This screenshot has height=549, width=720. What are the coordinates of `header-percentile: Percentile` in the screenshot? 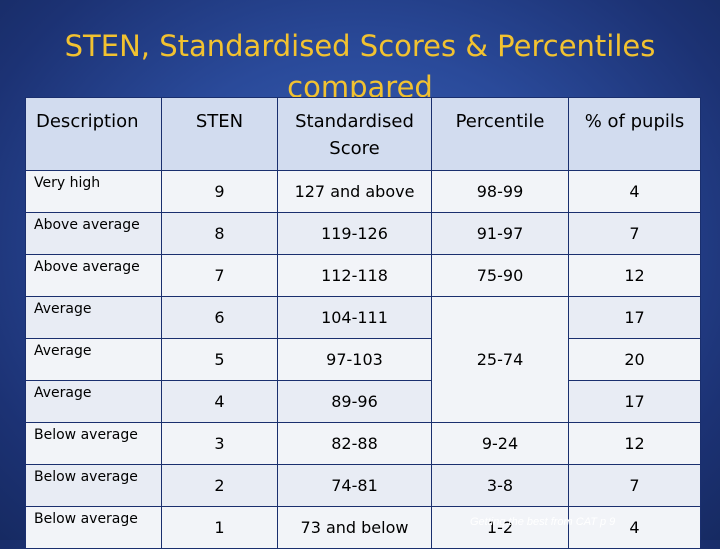 It's located at (500, 134).